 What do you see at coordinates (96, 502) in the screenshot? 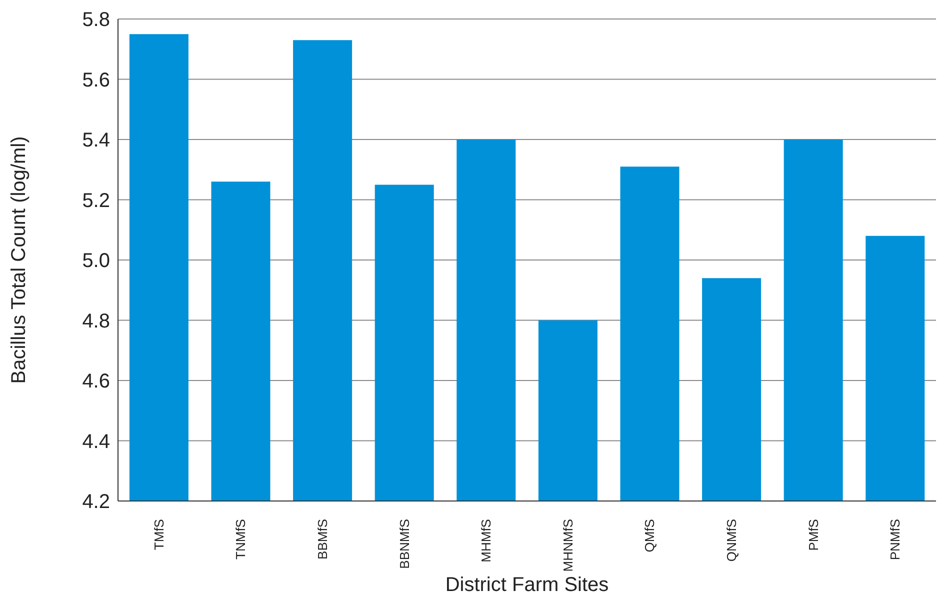
I see `y-tick-label: 4.2` at bounding box center [96, 502].